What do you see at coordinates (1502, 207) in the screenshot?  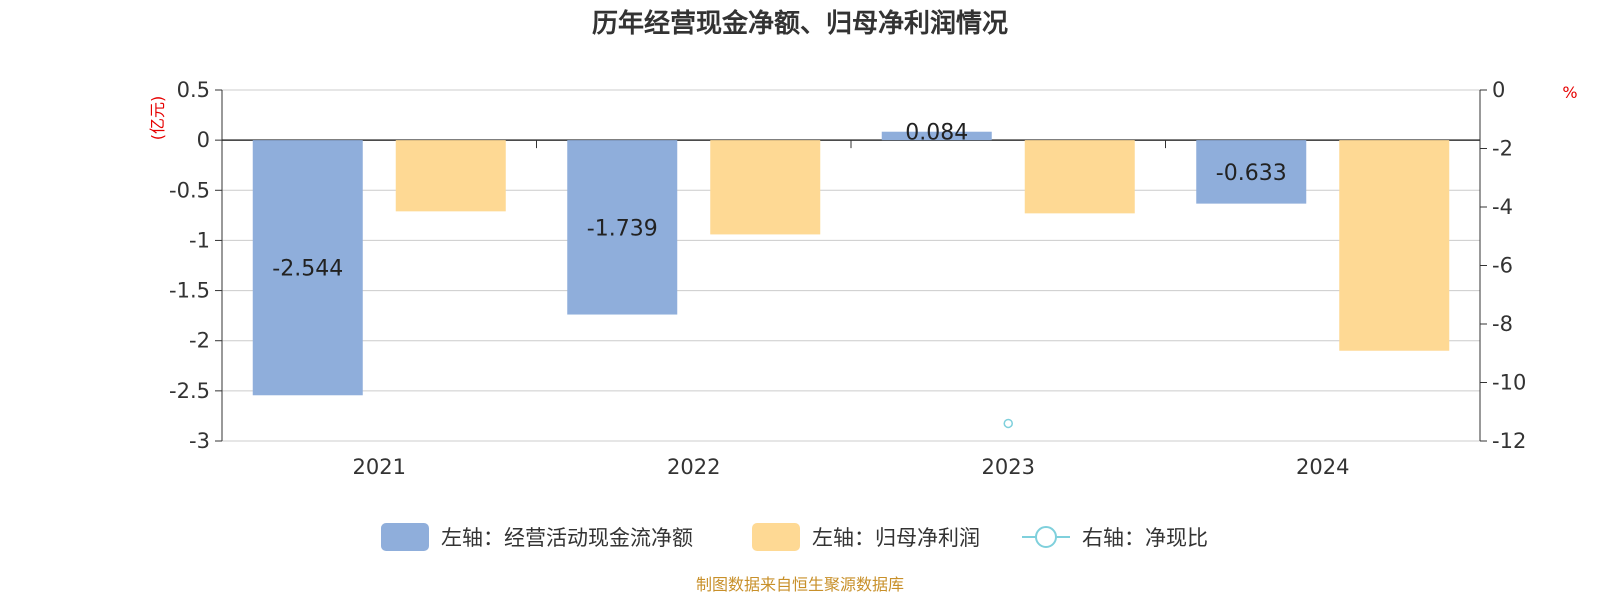 I see `right-axis-tick-label: -4` at bounding box center [1502, 207].